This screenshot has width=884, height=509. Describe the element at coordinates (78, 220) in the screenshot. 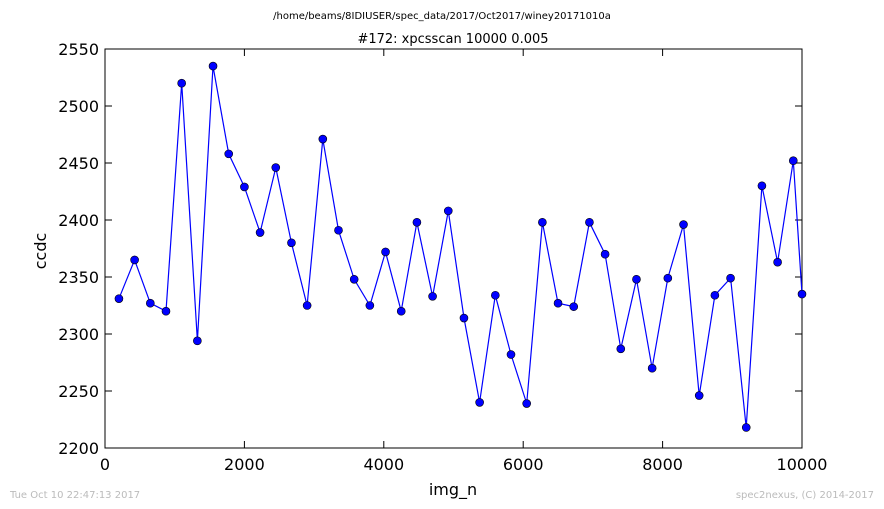

I see `y-tick-label: 2400` at that location.